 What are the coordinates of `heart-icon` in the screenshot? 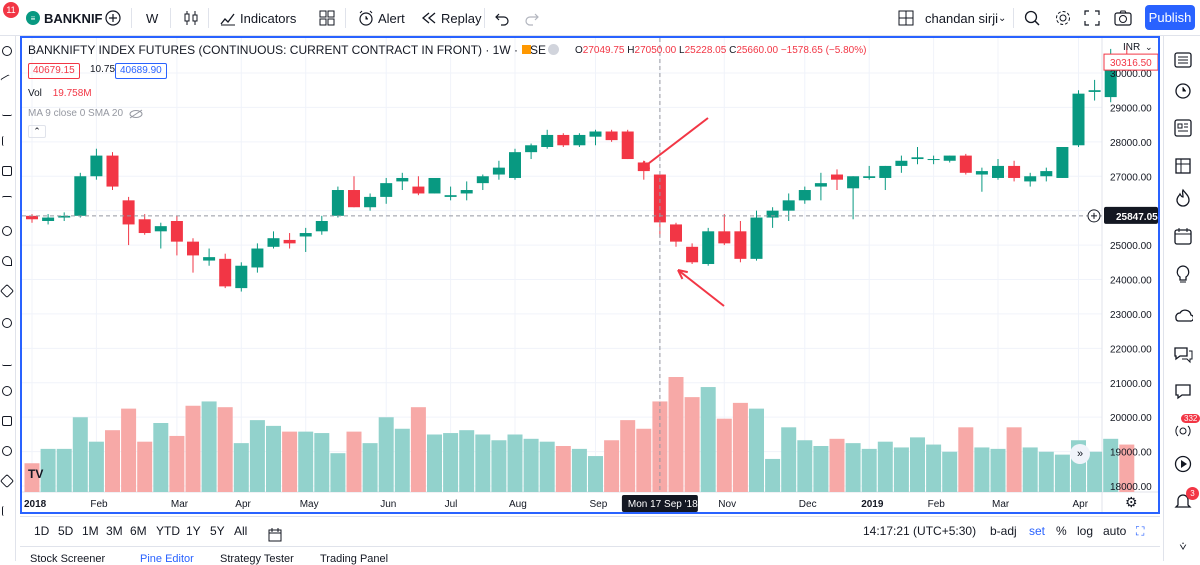 It's located at (7, 261).